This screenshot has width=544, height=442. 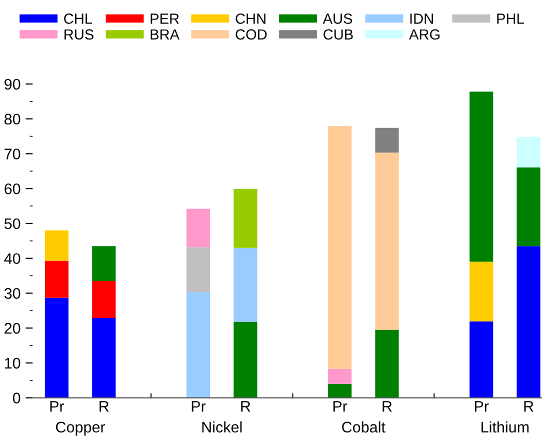 I want to click on text: Nickel, so click(x=222, y=427).